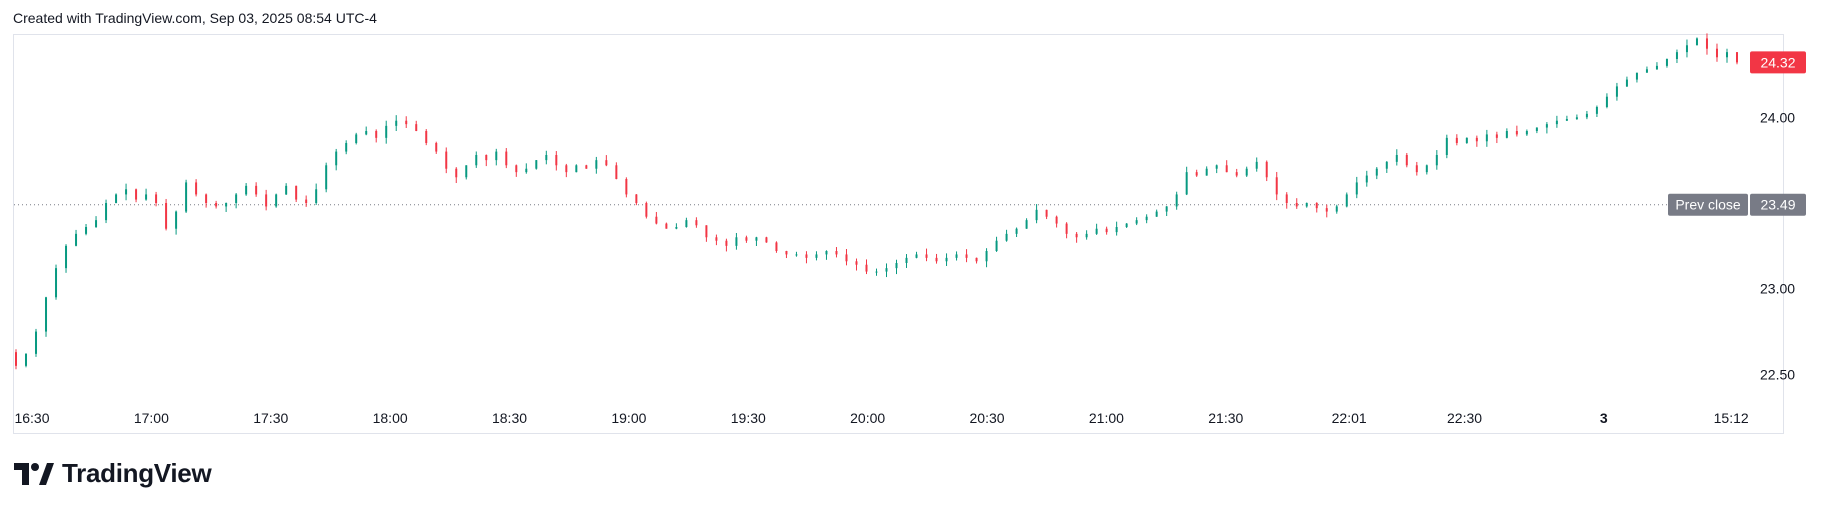 This screenshot has width=1826, height=509. What do you see at coordinates (1464, 418) in the screenshot?
I see `x-tick-label: 22:30` at bounding box center [1464, 418].